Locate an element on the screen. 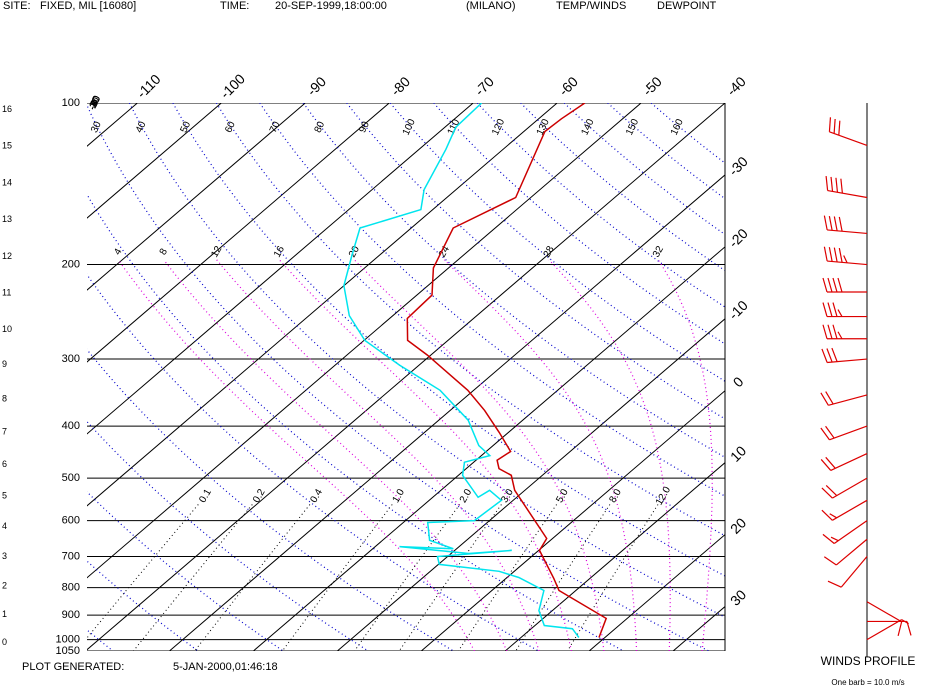 Image resolution: width=931 pixels, height=687 pixels. time: 20-SEP-1999,18:00:00 is located at coordinates (331, 6).